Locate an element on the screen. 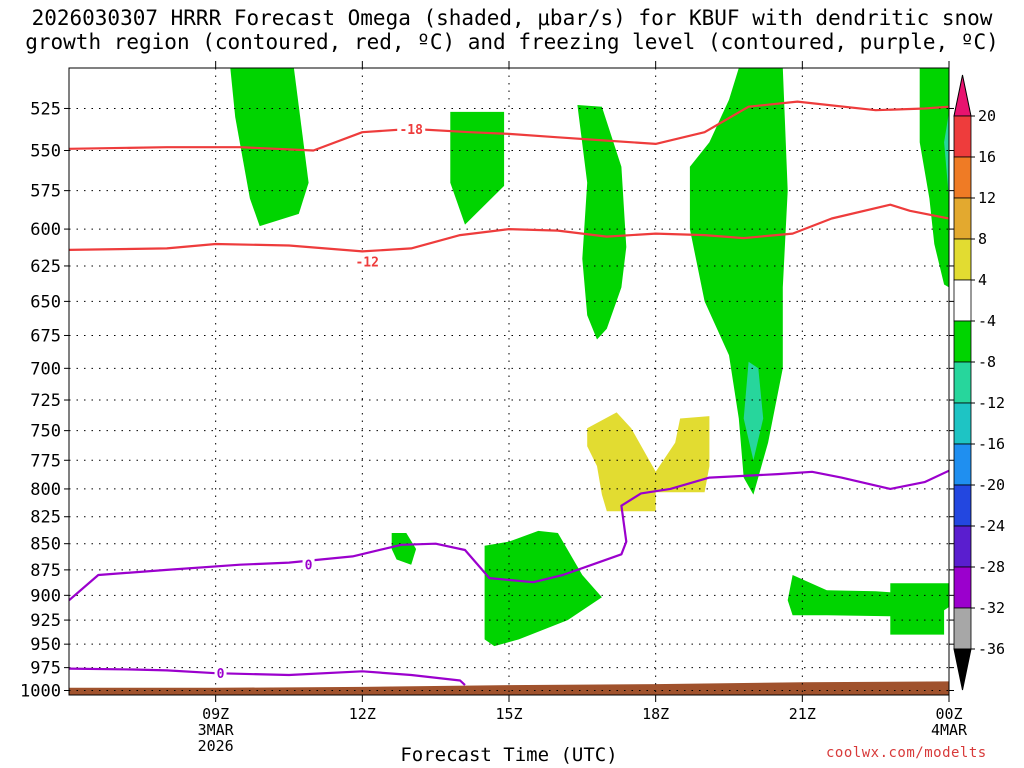  colorbar-label--20: -20 is located at coordinates (991, 485).